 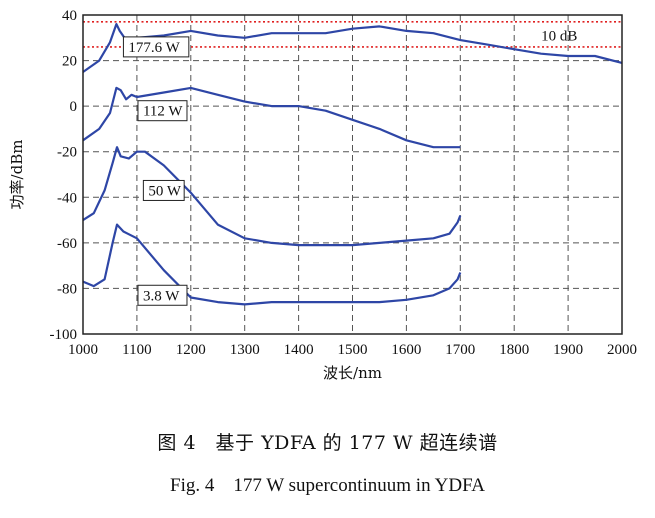 I want to click on y-tick-label: -40, so click(x=67, y=198).